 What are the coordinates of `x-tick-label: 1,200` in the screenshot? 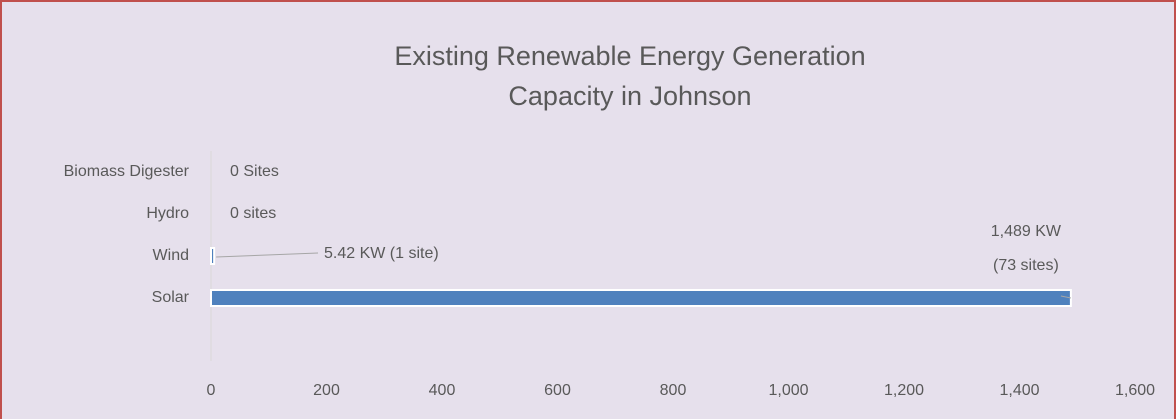 It's located at (904, 390).